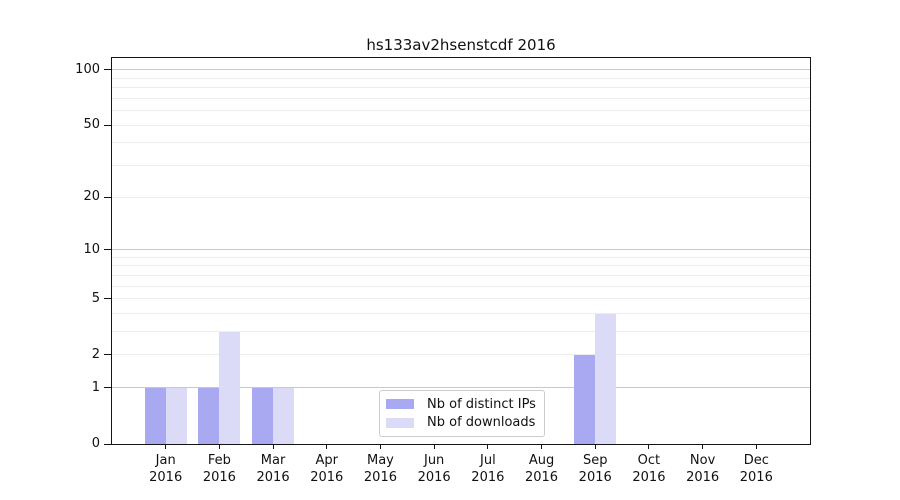 The width and height of the screenshot is (900, 500). What do you see at coordinates (95, 354) in the screenshot?
I see `y-tick-label: 2` at bounding box center [95, 354].